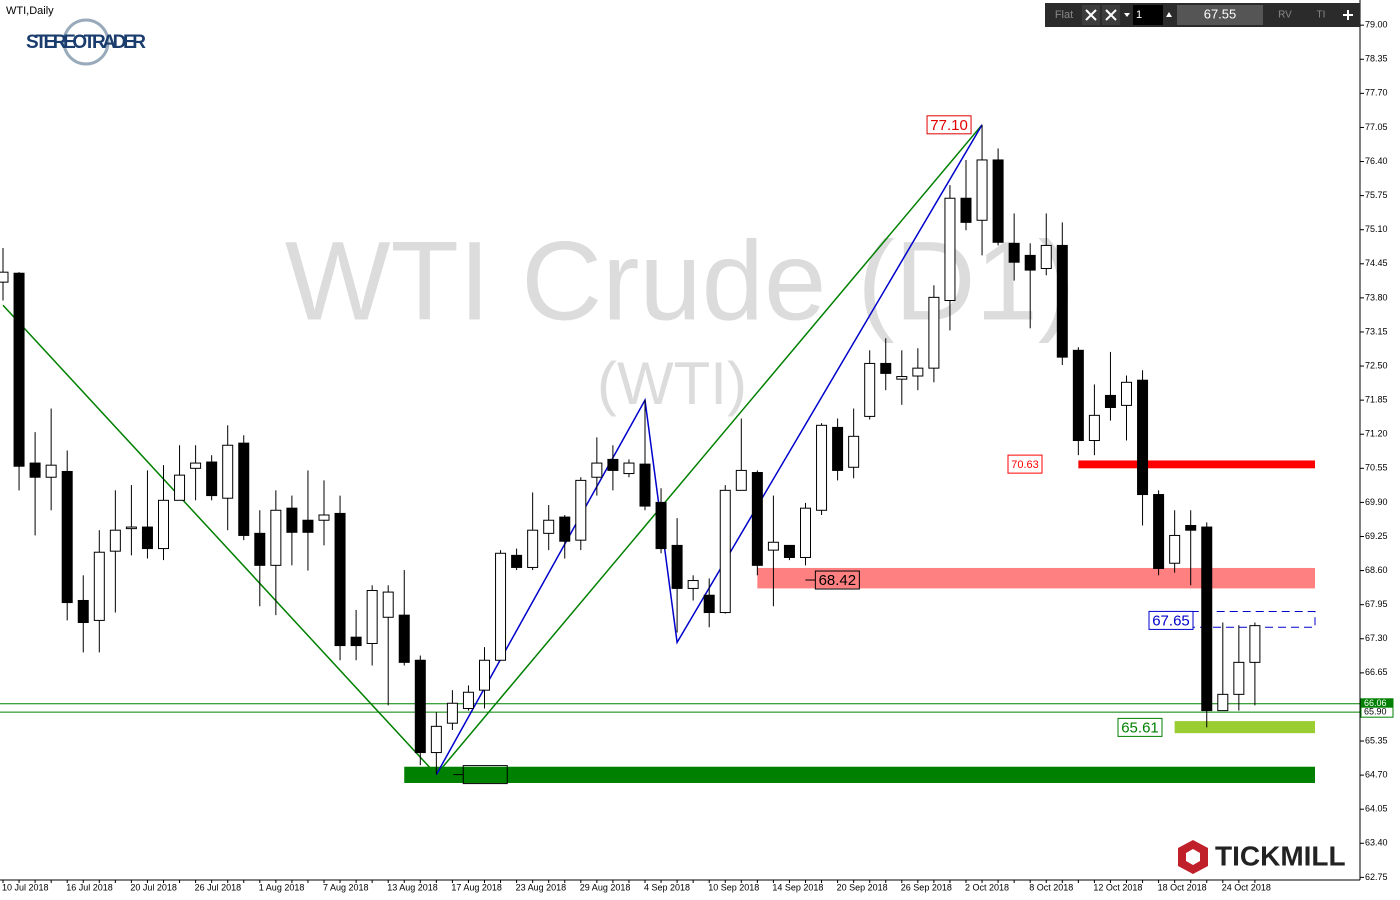 The width and height of the screenshot is (1400, 900). Describe the element at coordinates (1376, 809) in the screenshot. I see `y-tick-label: 64.05` at that location.